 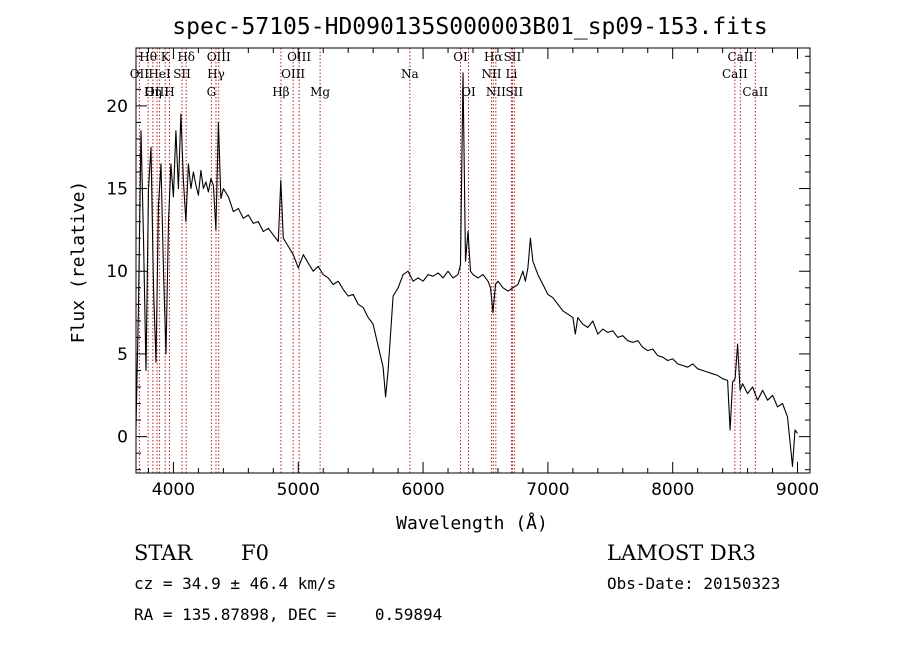 I want to click on spectral-subclass: F0, so click(x=255, y=553).